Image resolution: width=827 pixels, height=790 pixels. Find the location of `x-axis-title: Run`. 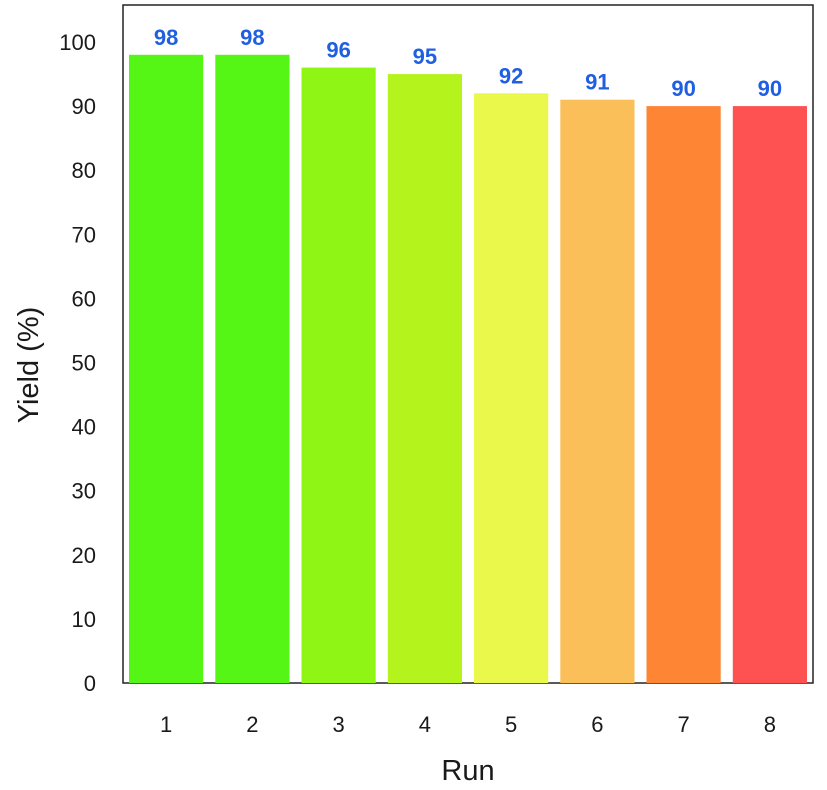

x-axis-title: Run is located at coordinates (467, 771).